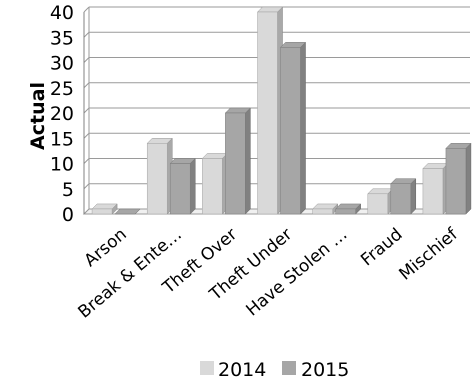 This screenshot has width=472, height=383. I want to click on y-tick-label: 15, so click(62, 139).